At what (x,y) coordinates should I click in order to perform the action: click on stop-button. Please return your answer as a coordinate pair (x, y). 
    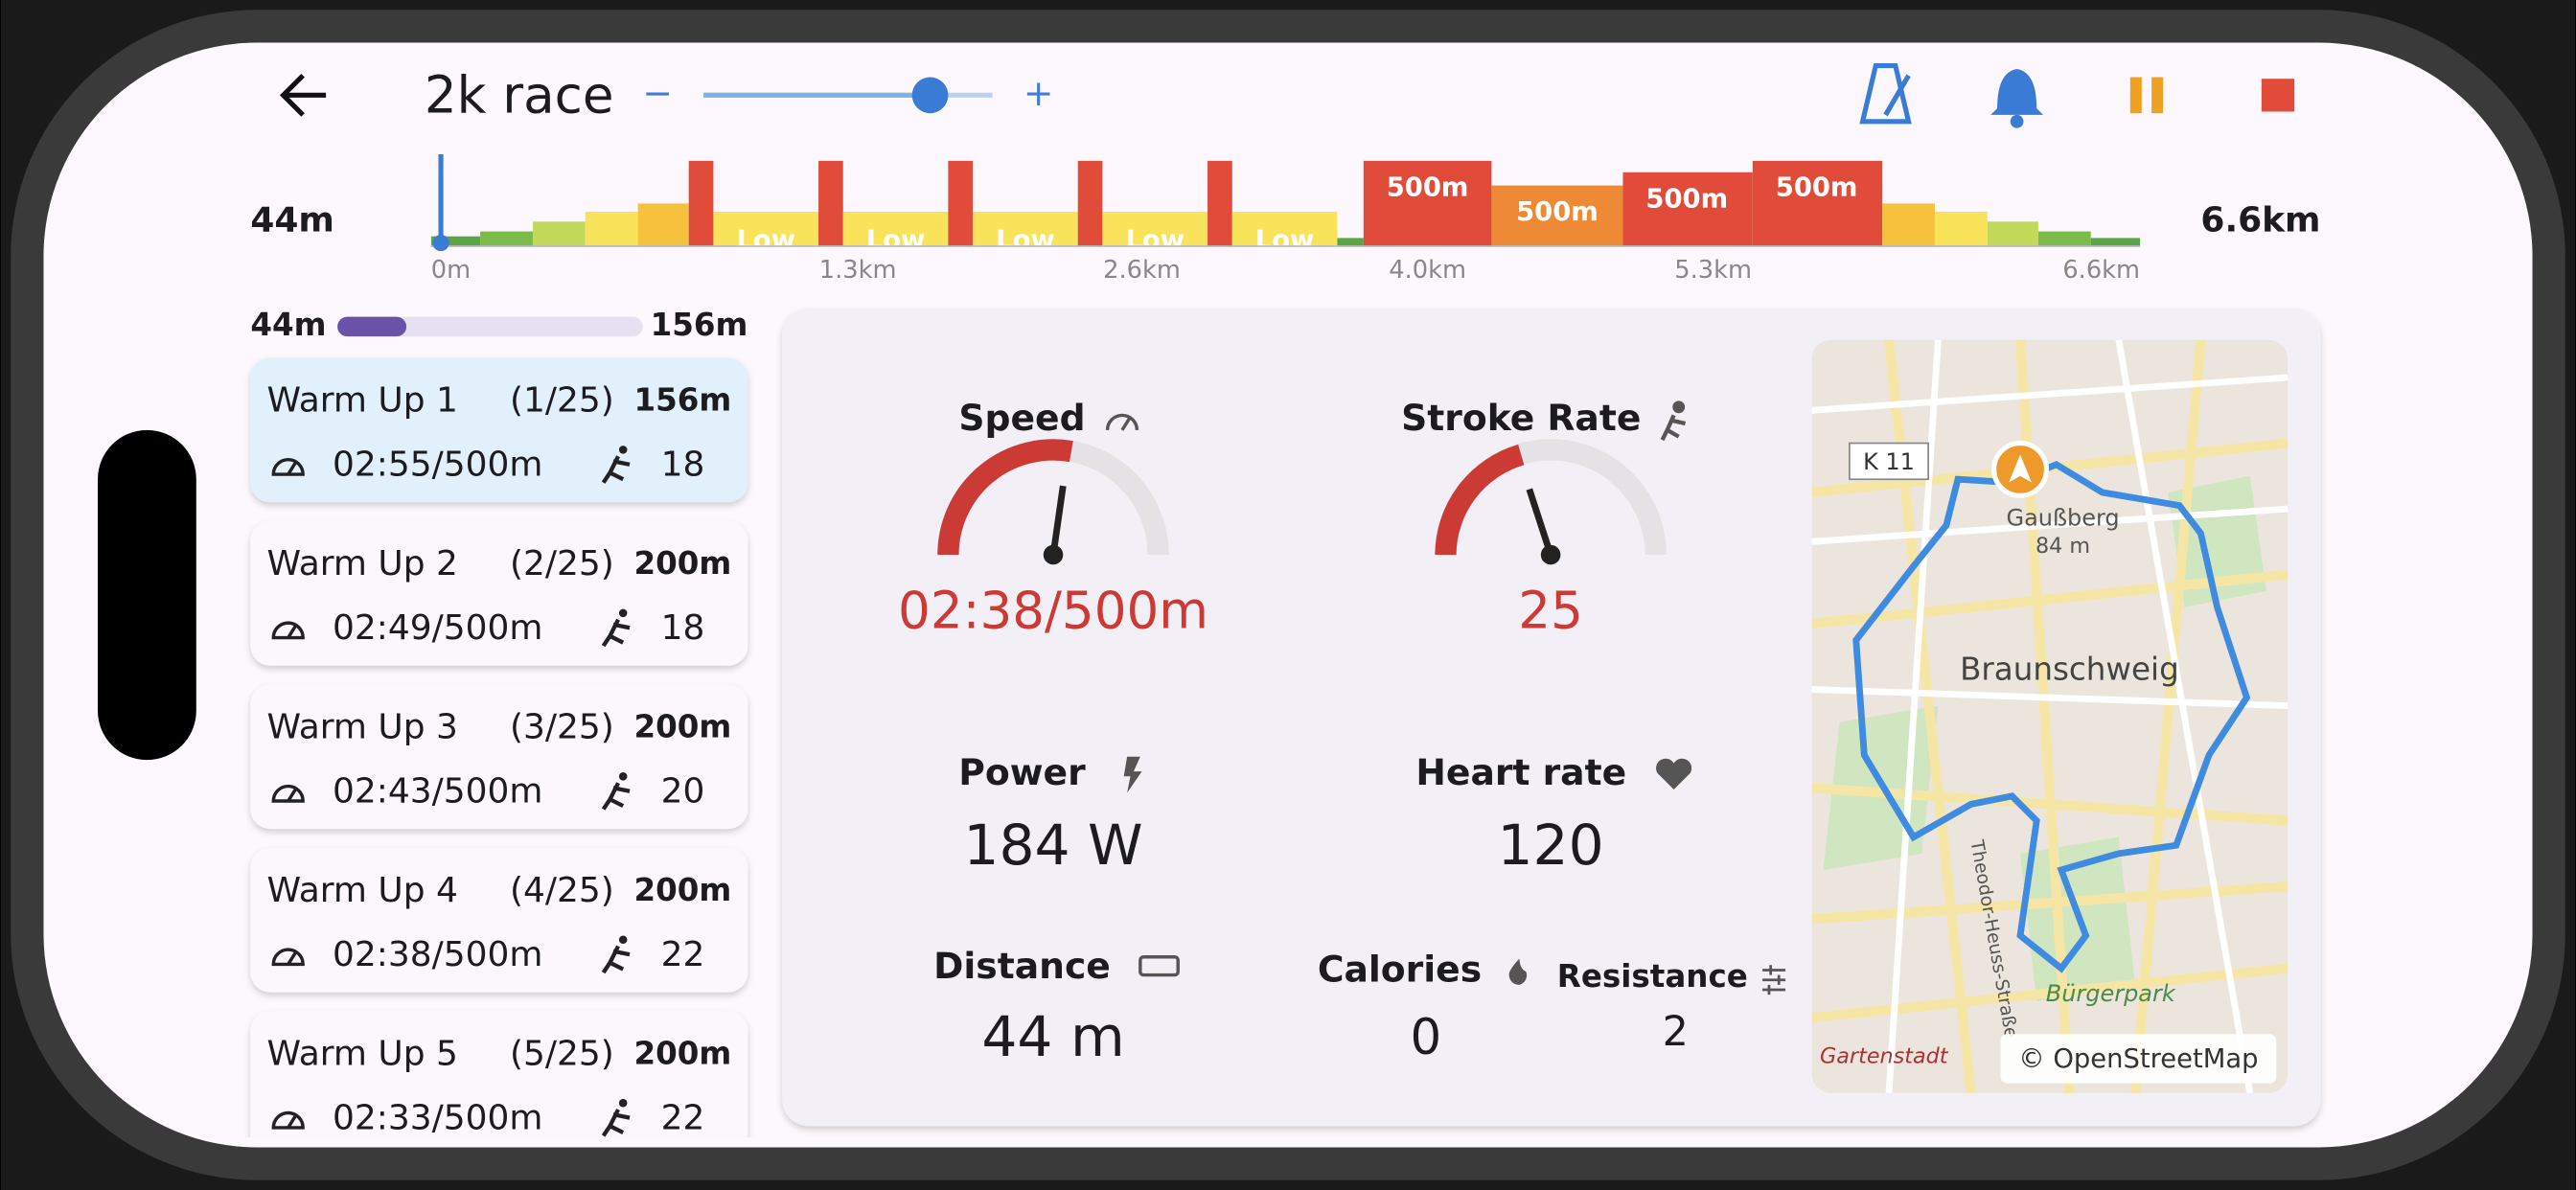
    Looking at the image, I should click on (2278, 95).